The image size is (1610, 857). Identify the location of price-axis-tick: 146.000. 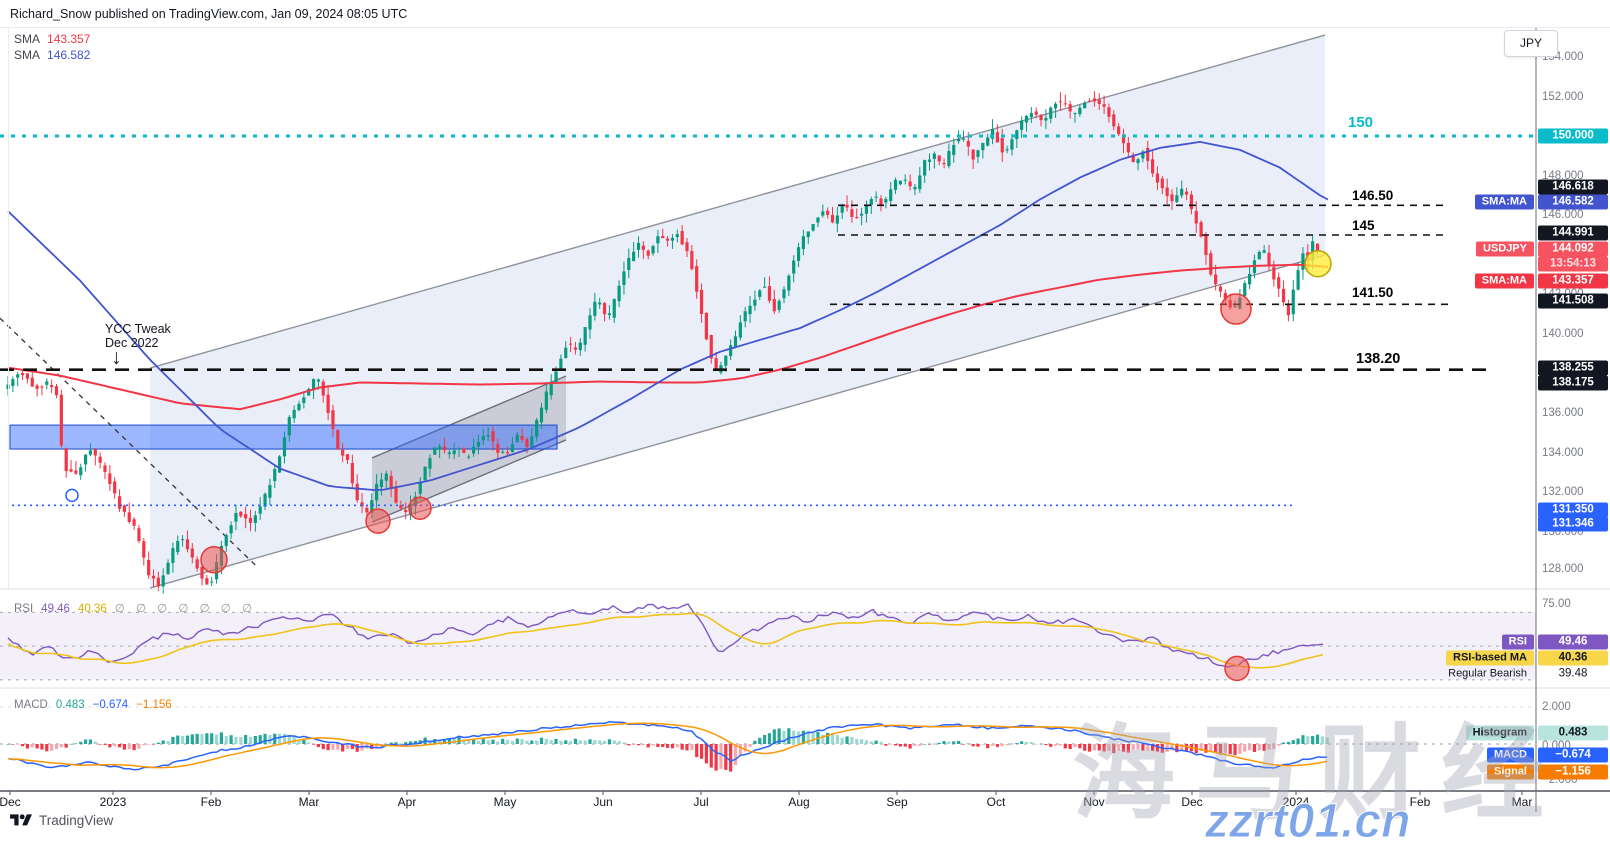
(1563, 215).